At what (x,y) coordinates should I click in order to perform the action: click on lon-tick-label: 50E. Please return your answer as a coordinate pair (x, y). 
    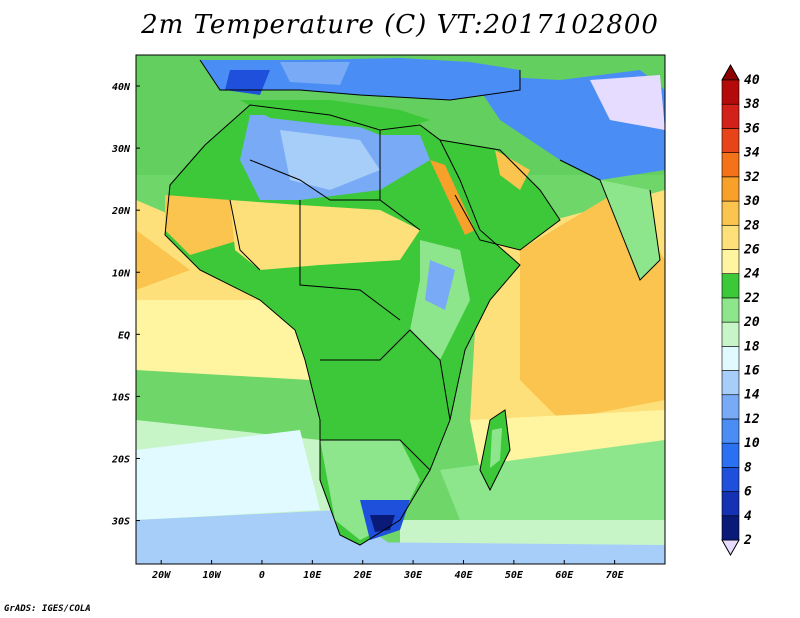
    Looking at the image, I should click on (514, 575).